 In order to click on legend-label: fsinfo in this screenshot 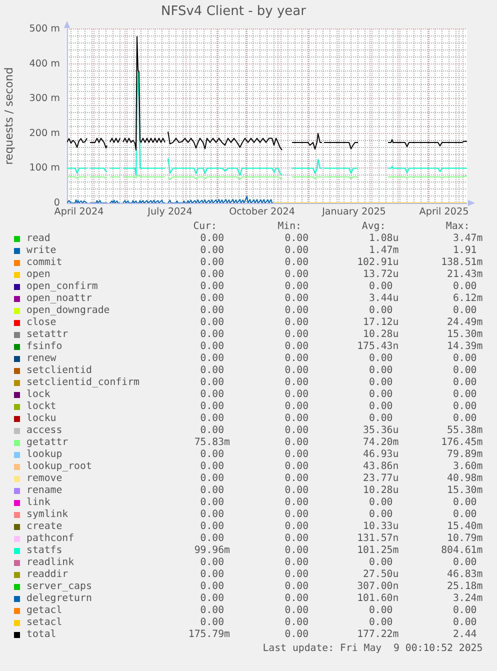, I will do `click(44, 346)`.